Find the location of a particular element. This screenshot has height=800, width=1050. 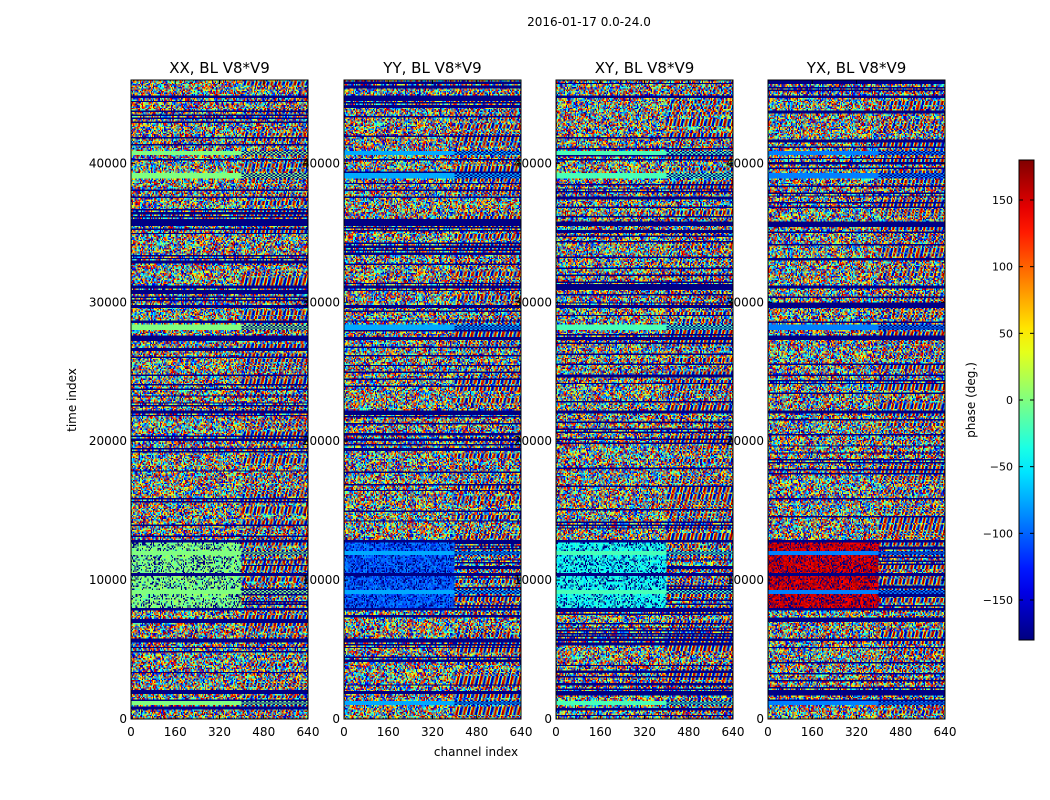

colorbar-tick-label: 0 is located at coordinates (1009, 400).